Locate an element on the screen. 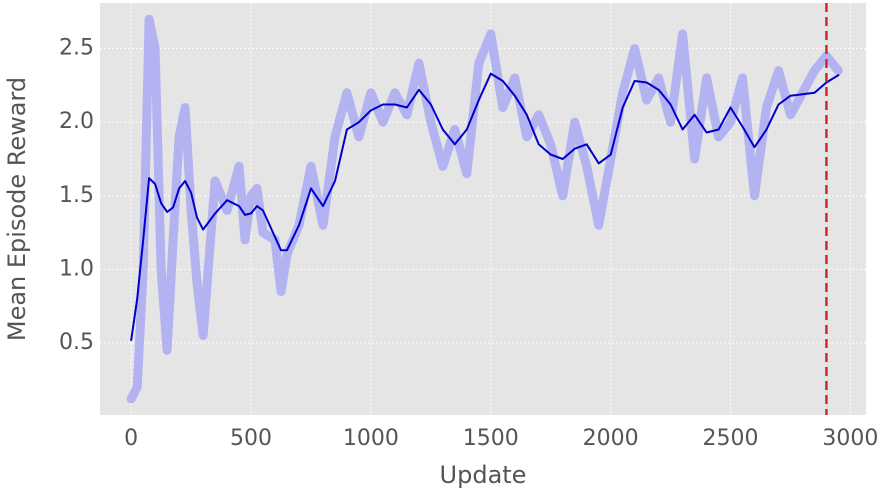  y-tick-label: 1.5 is located at coordinates (76, 195).